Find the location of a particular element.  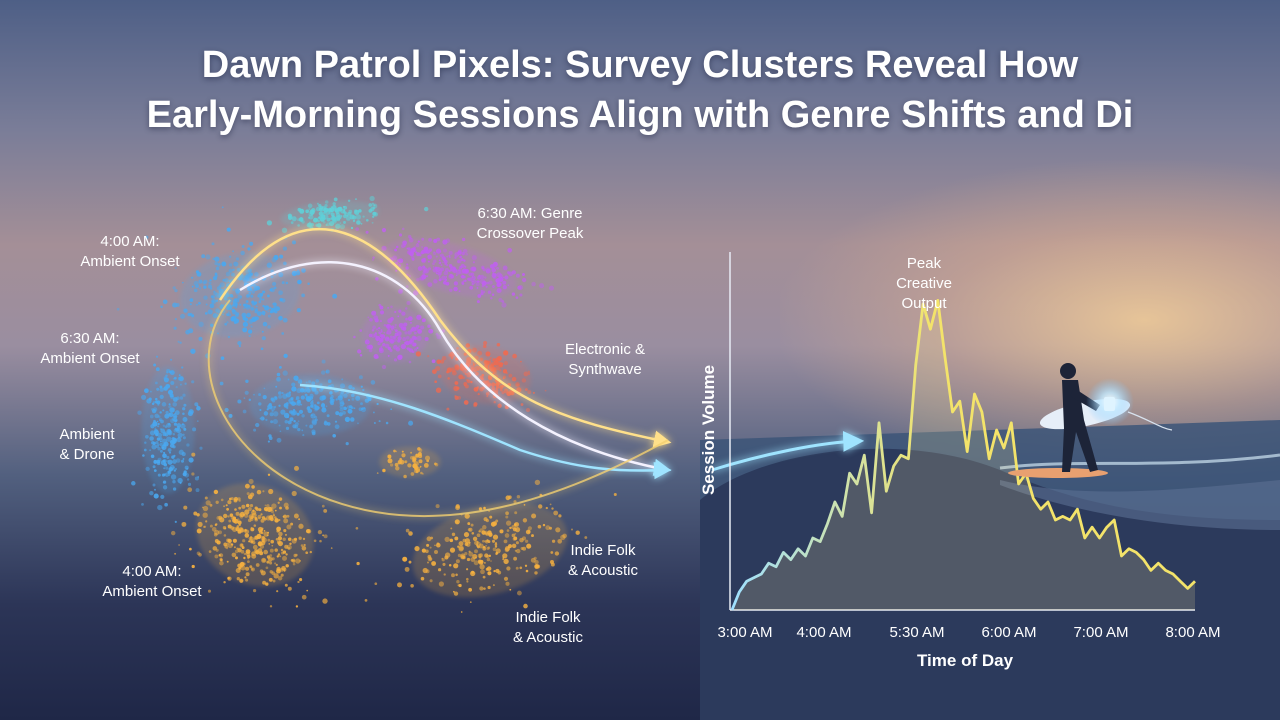

y-axis-label: Session Volume is located at coordinates (708, 430).